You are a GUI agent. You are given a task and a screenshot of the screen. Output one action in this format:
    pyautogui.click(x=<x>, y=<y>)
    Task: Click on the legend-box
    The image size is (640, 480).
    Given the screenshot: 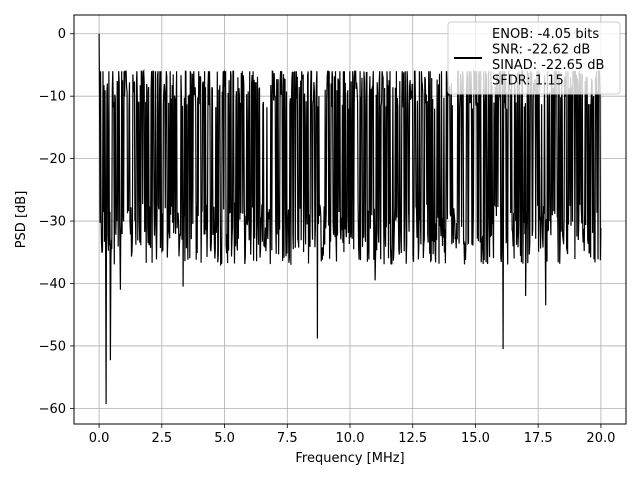 What is the action you would take?
    pyautogui.click(x=534, y=58)
    